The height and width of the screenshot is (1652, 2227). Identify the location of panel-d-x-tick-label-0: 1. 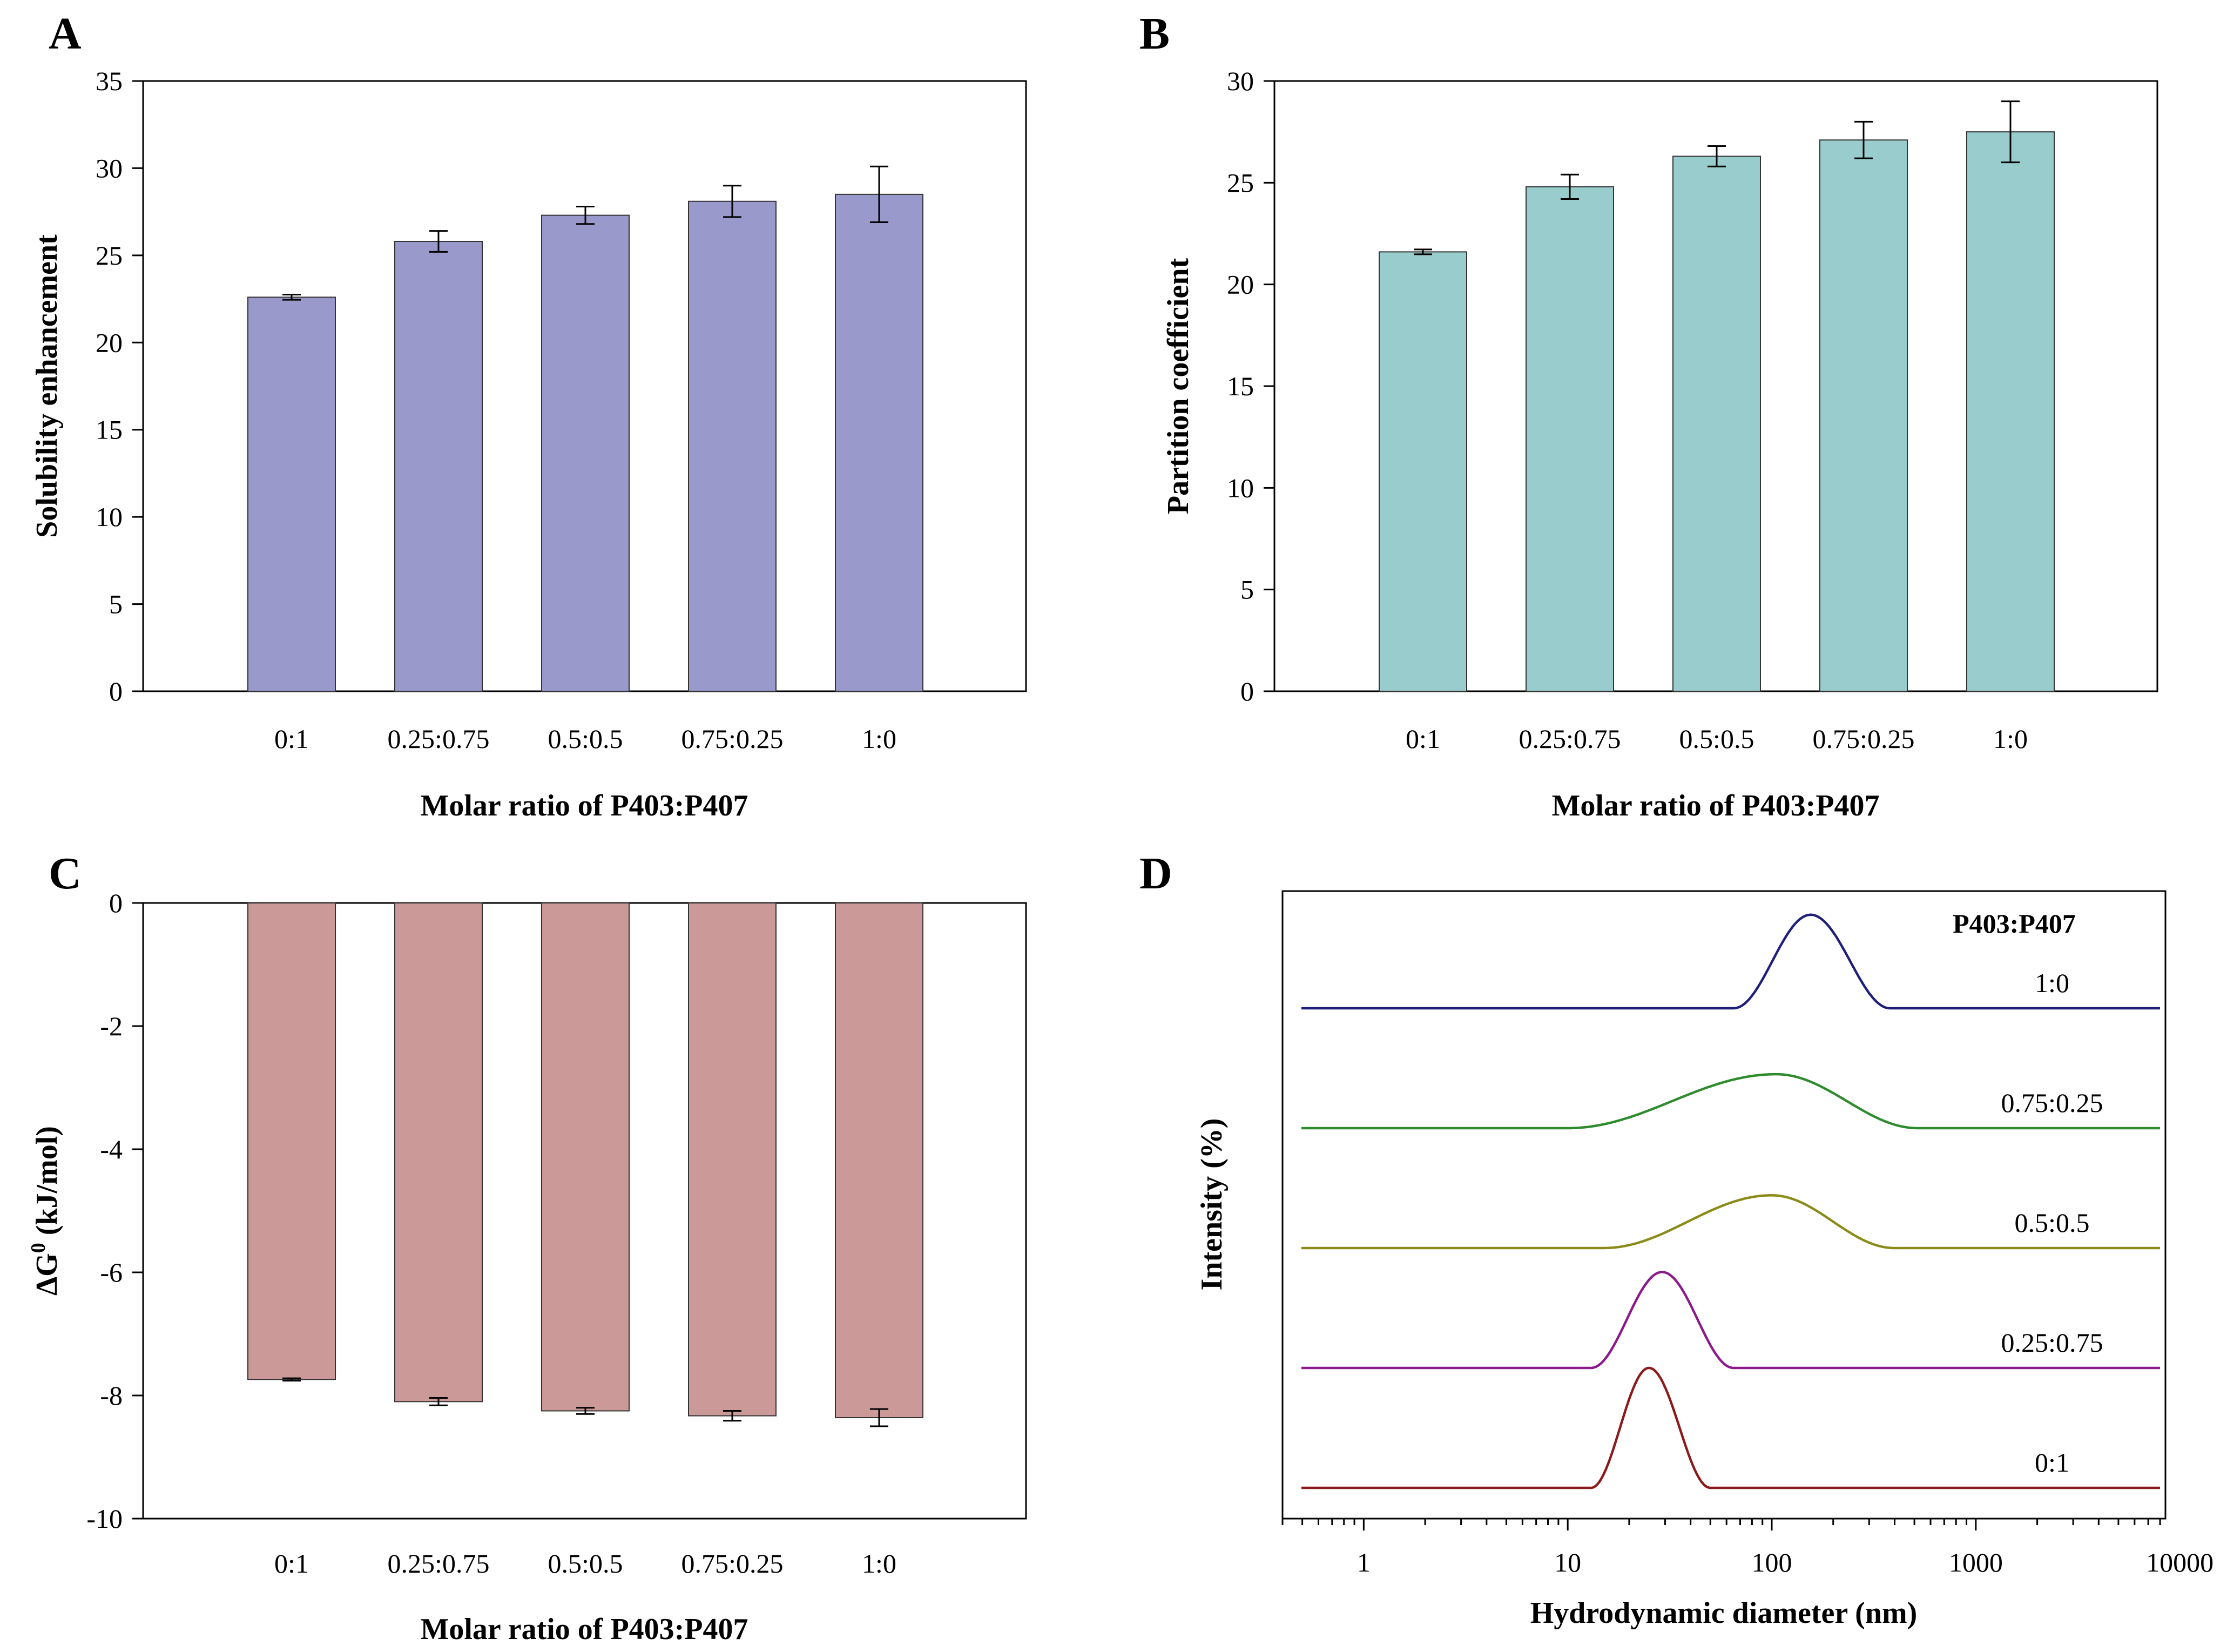
(1364, 1562).